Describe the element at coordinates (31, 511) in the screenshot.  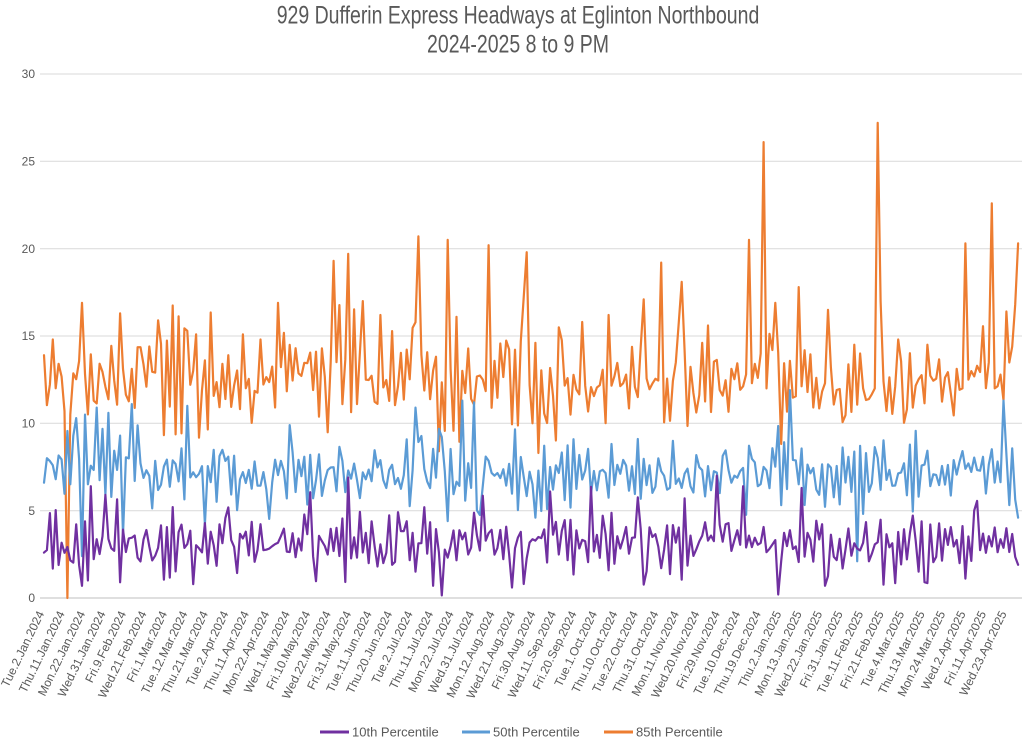
I see `svg-text: 5` at that location.